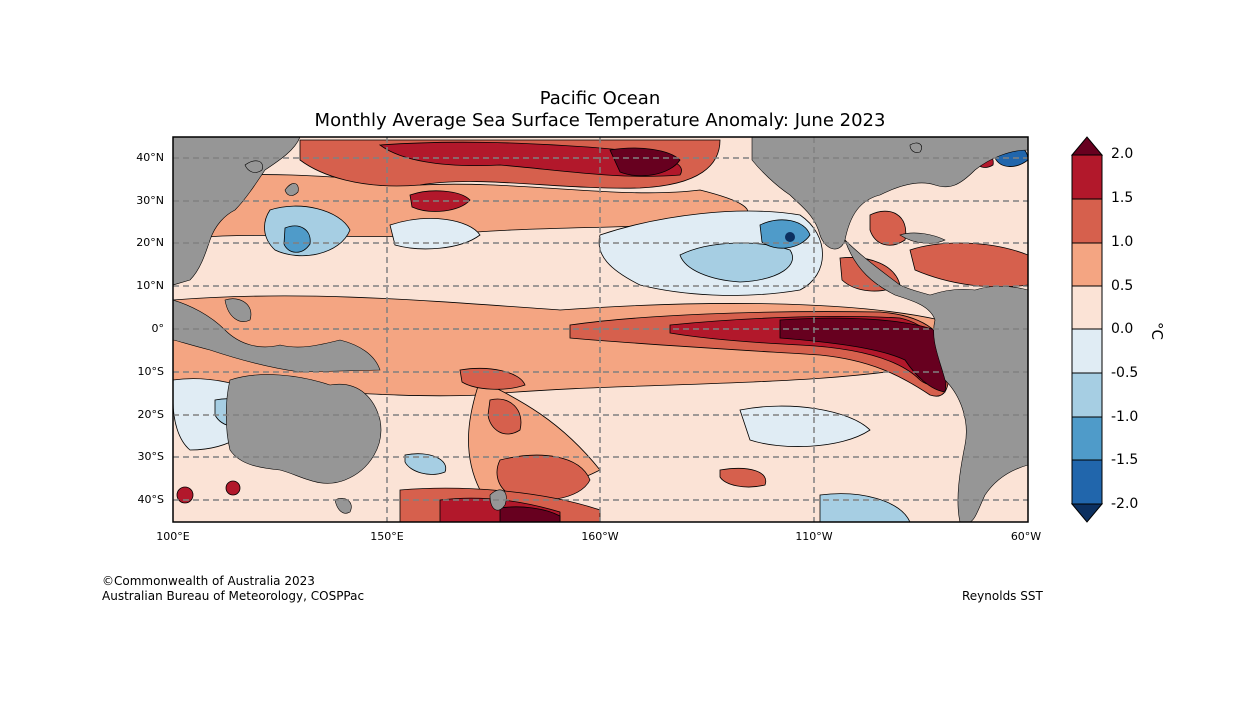 The width and height of the screenshot is (1258, 705). Describe the element at coordinates (1087, 351) in the screenshot. I see `colorbar-bin-neg0.5-0` at that location.